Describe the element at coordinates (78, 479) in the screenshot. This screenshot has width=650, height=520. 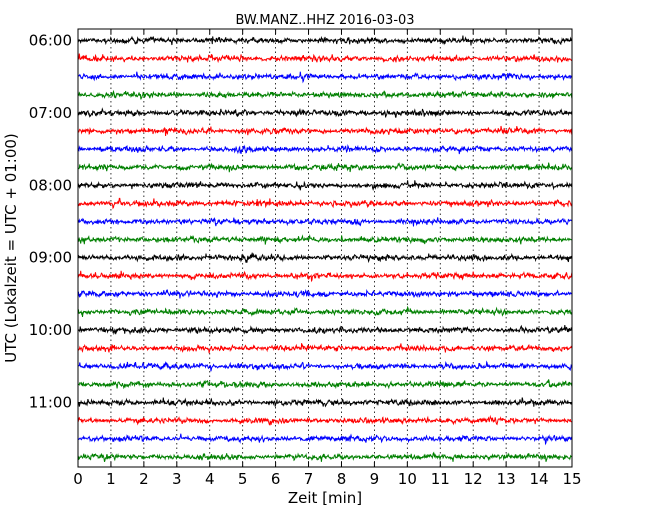
I see `x-tick-label: 0` at that location.